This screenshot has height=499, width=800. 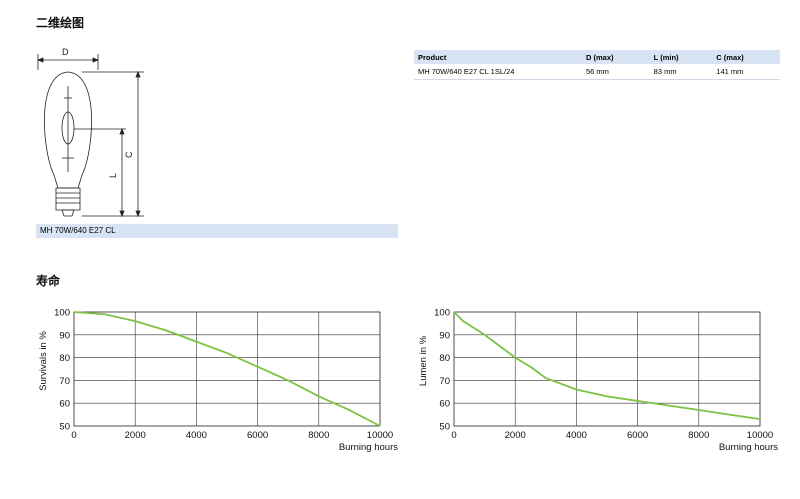 I want to click on table-header: L (min), so click(x=681, y=57).